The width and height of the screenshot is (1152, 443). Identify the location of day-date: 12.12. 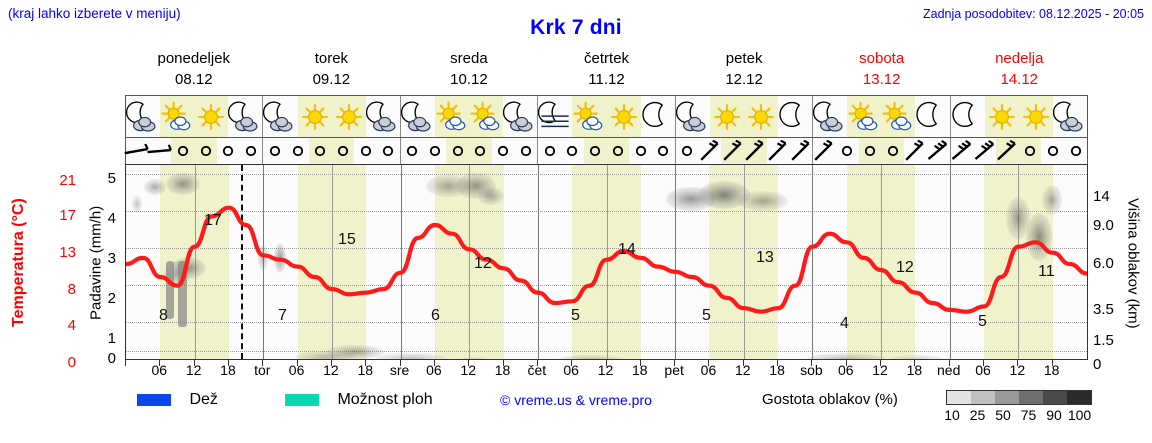
(744, 79).